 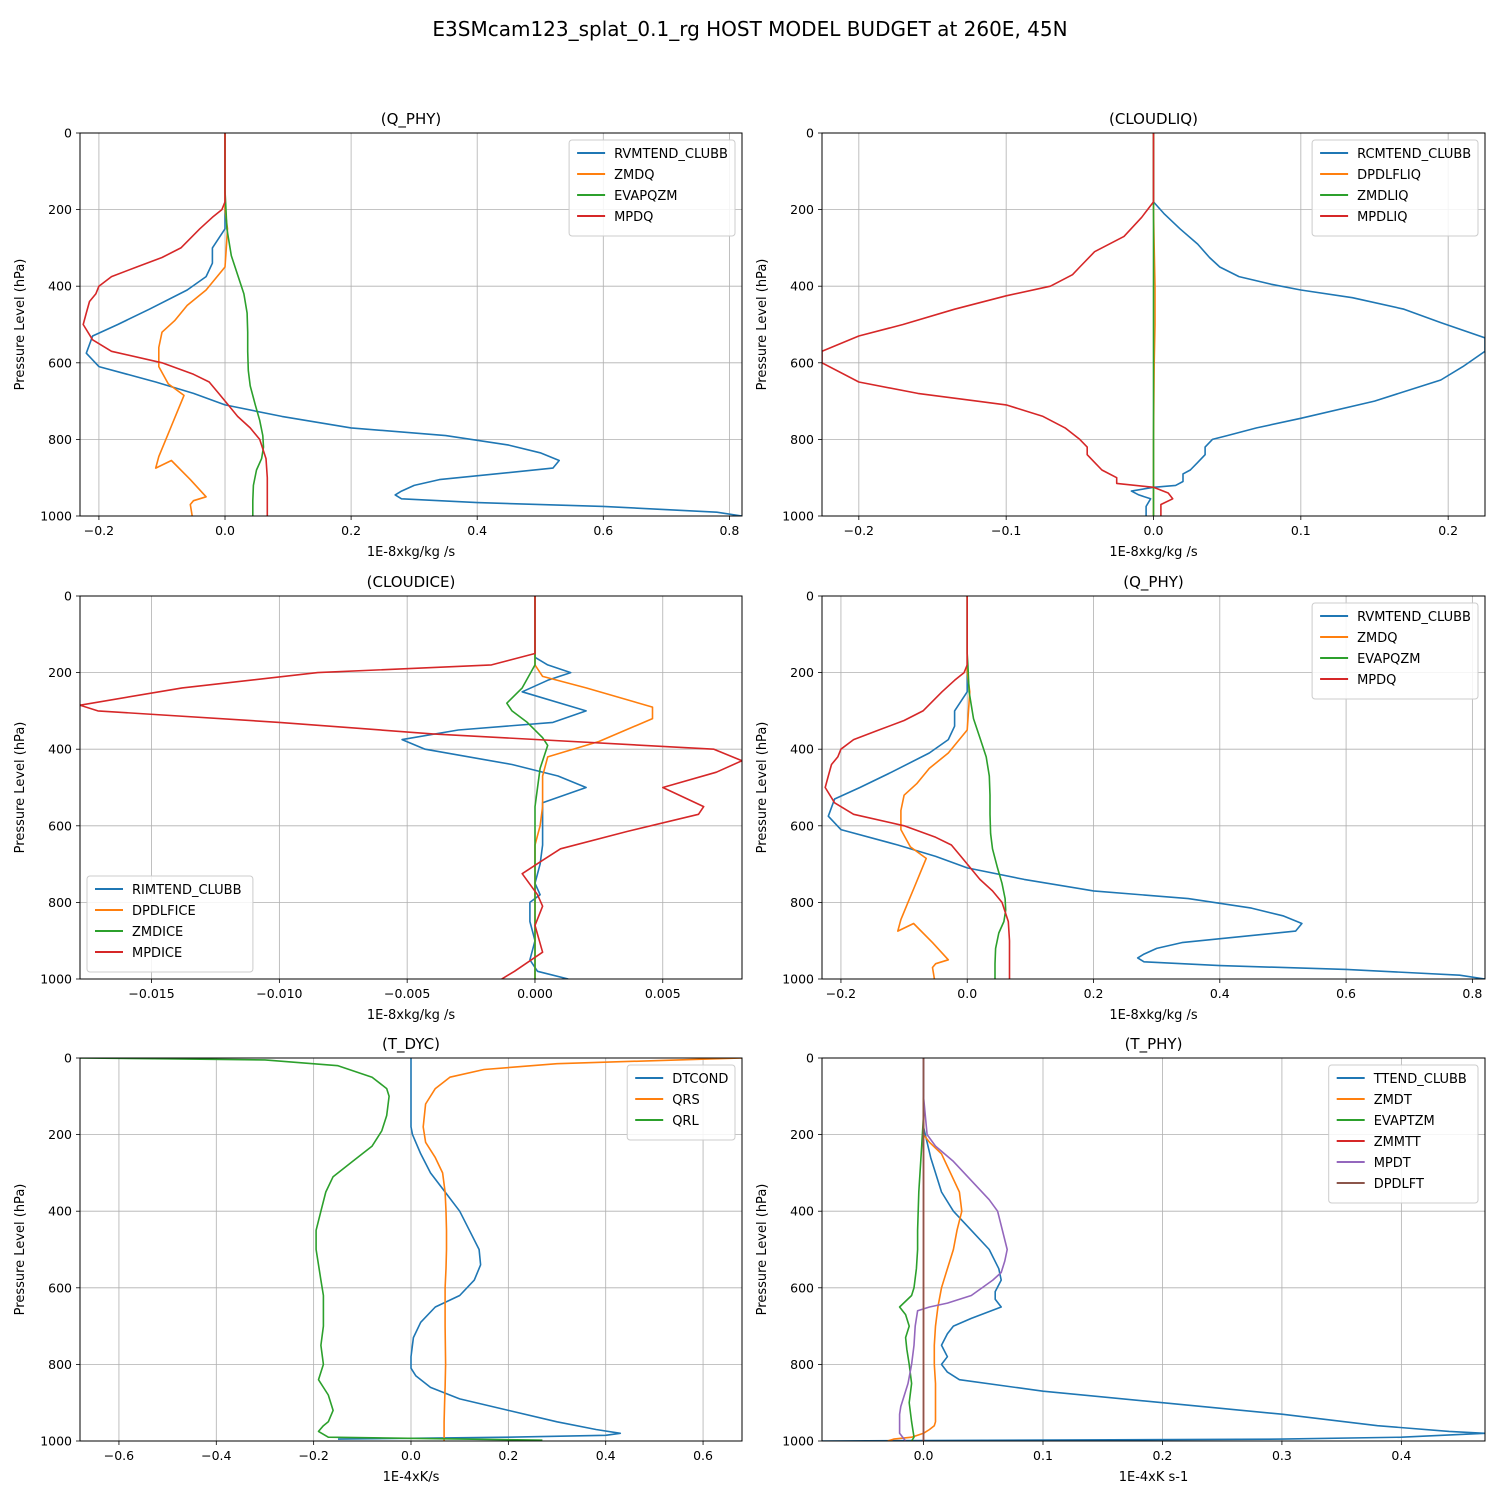 What do you see at coordinates (1153, 119) in the screenshot?
I see `panel-title: (CLOUDLIQ)` at bounding box center [1153, 119].